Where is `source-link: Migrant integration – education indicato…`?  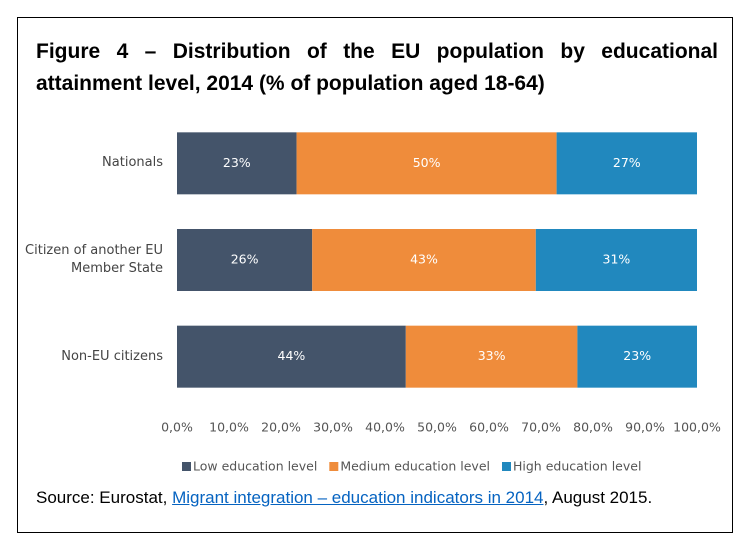
source-link: Migrant integration – education indicato… is located at coordinates (358, 497).